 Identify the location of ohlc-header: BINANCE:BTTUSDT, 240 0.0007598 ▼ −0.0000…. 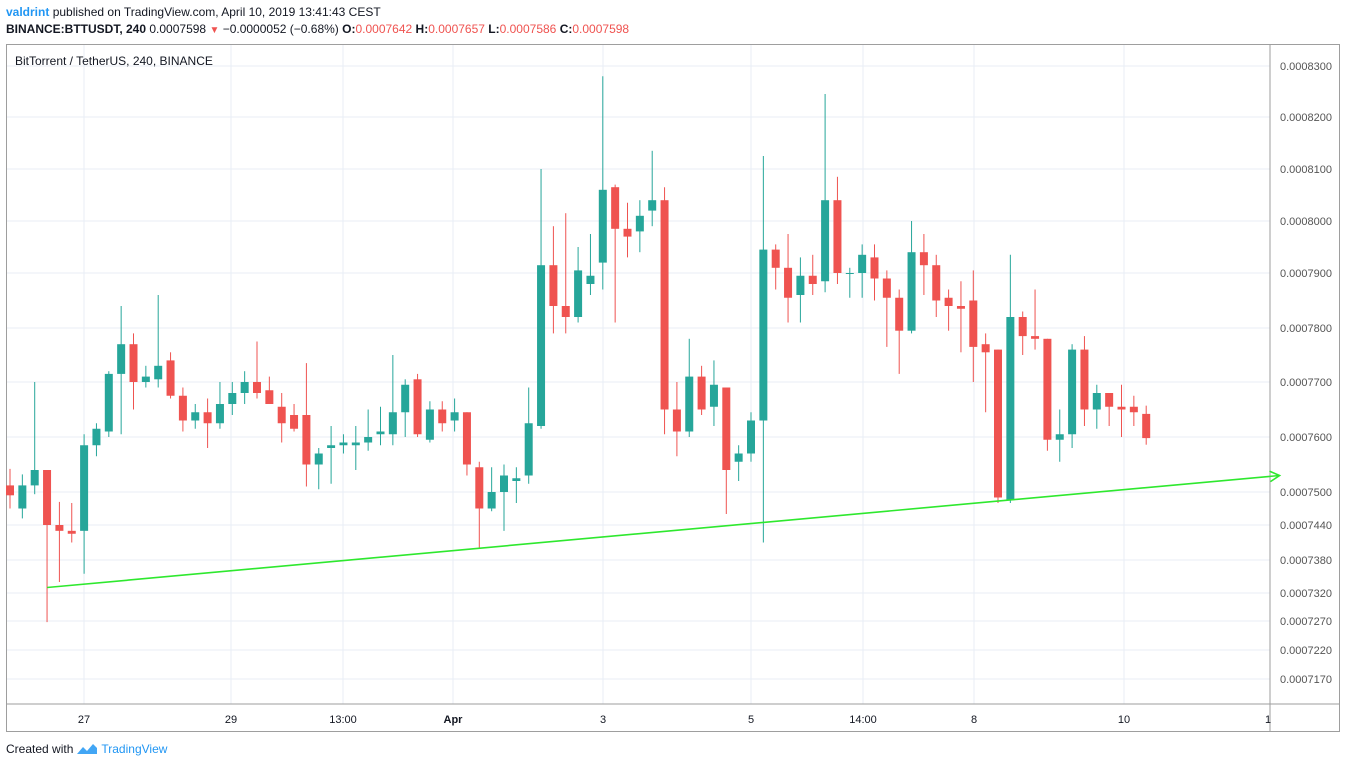
(317, 29).